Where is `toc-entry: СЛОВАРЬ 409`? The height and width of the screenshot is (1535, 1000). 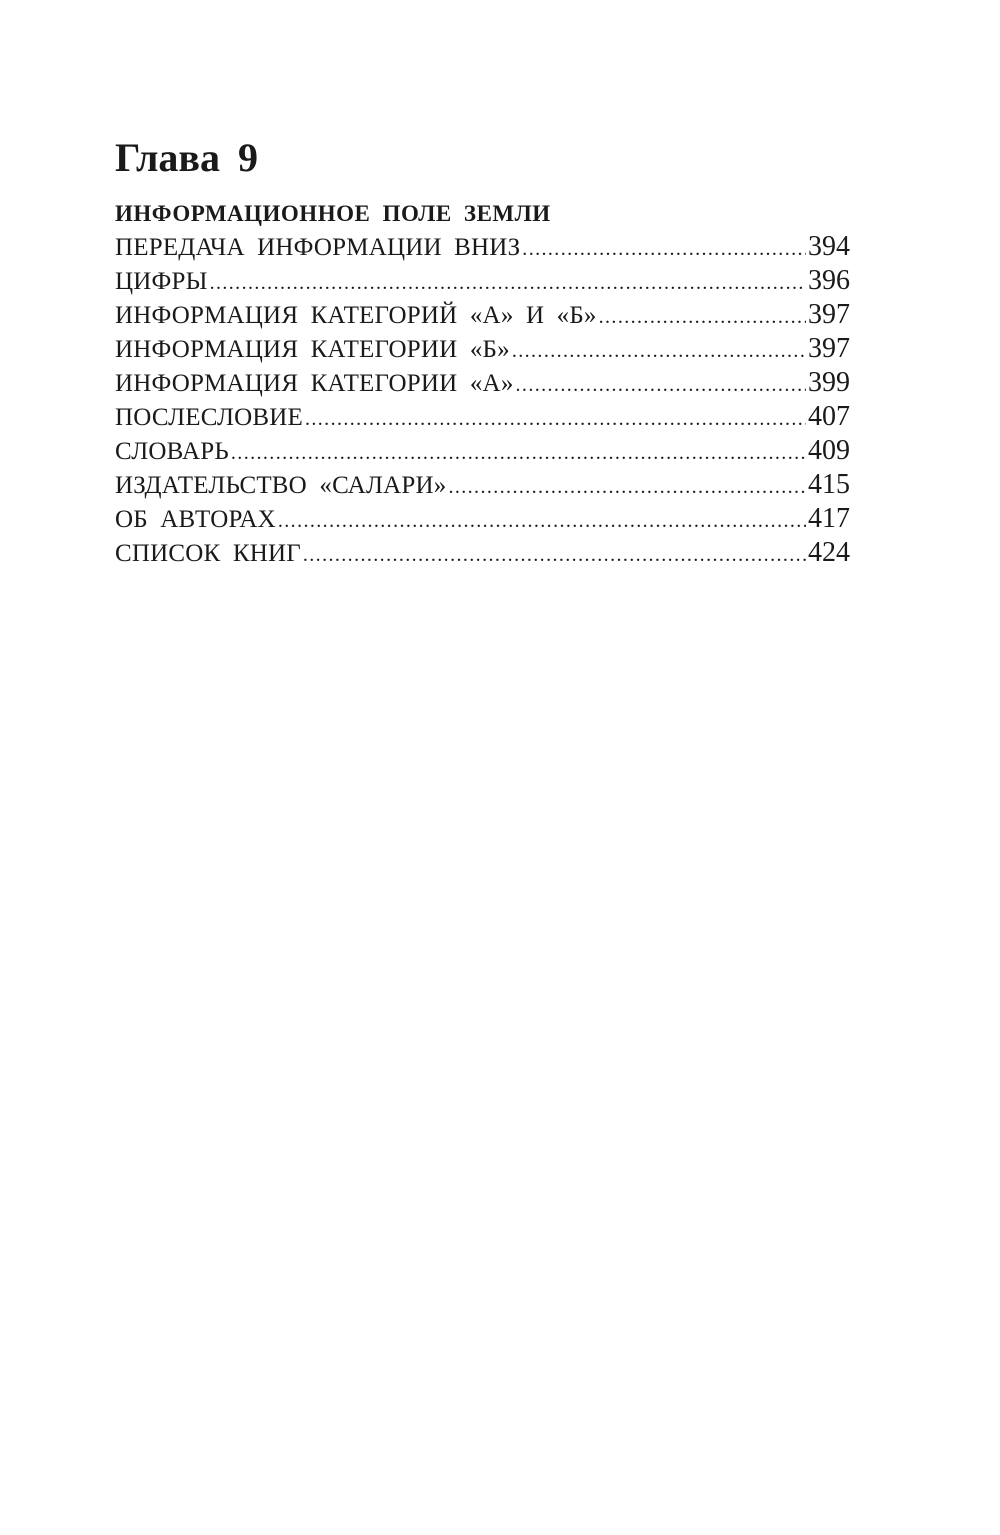 toc-entry: СЛОВАРЬ 409 is located at coordinates (482, 451).